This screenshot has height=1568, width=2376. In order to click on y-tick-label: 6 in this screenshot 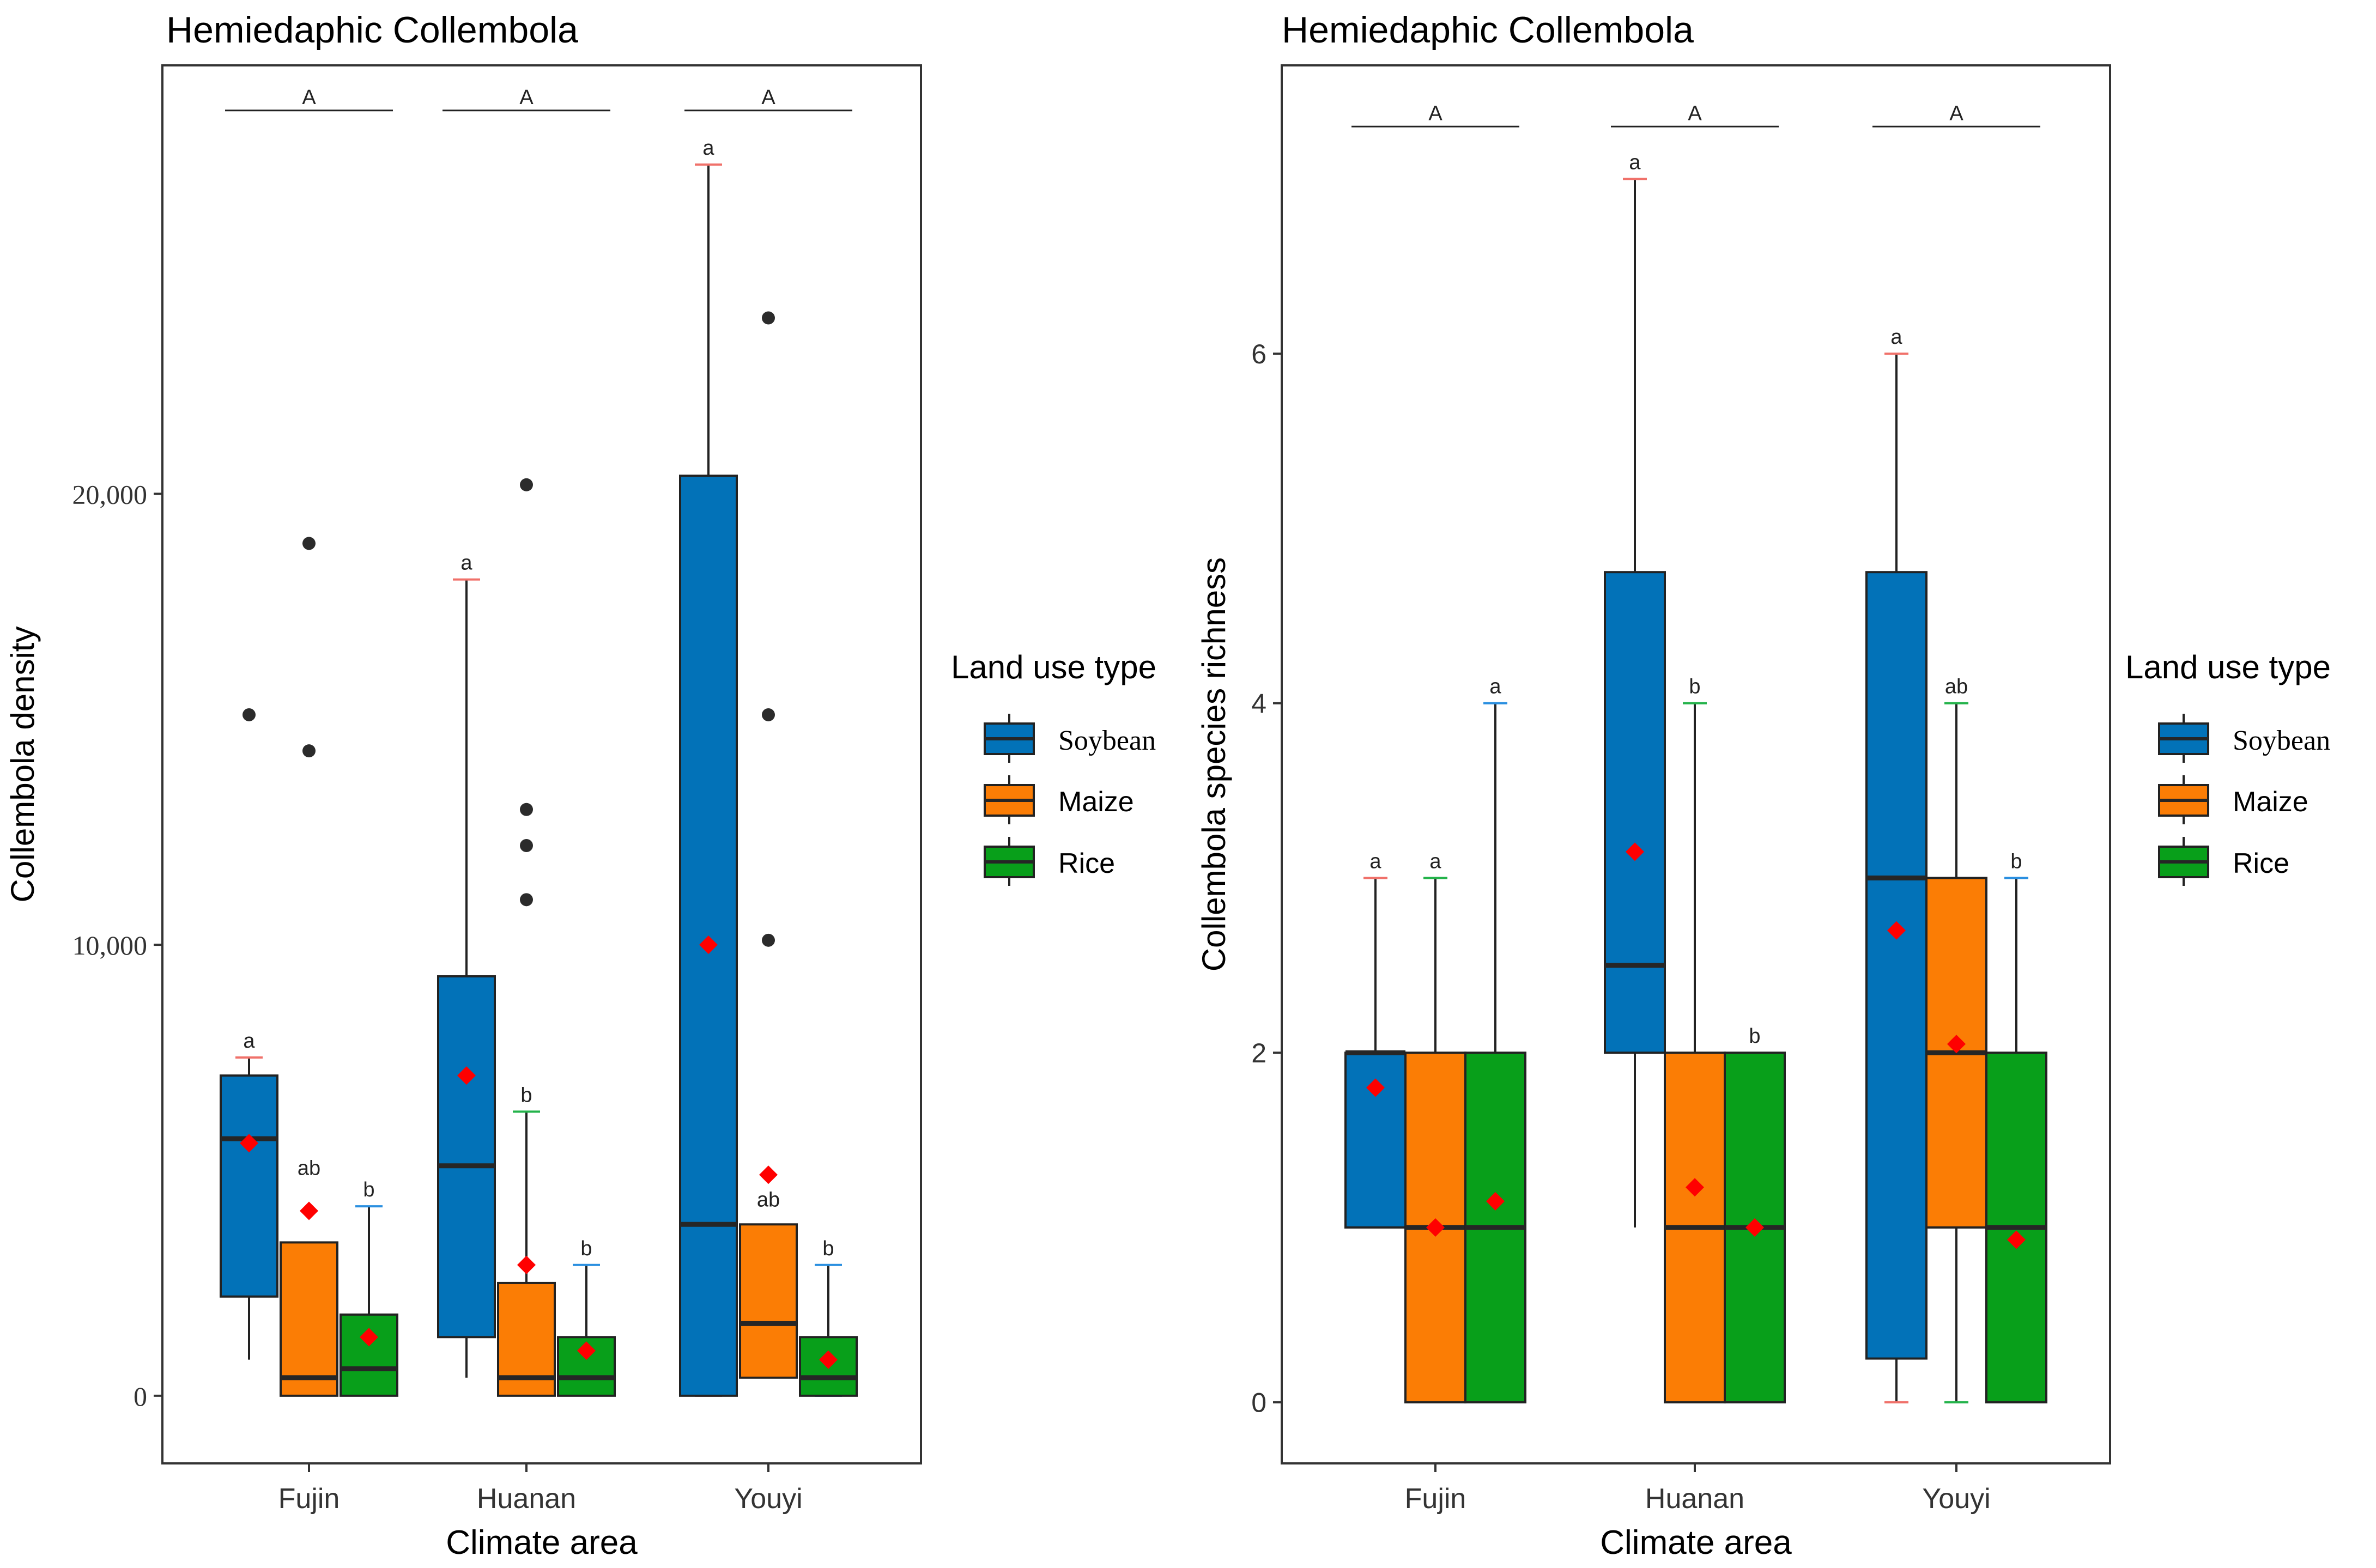, I will do `click(1258, 354)`.